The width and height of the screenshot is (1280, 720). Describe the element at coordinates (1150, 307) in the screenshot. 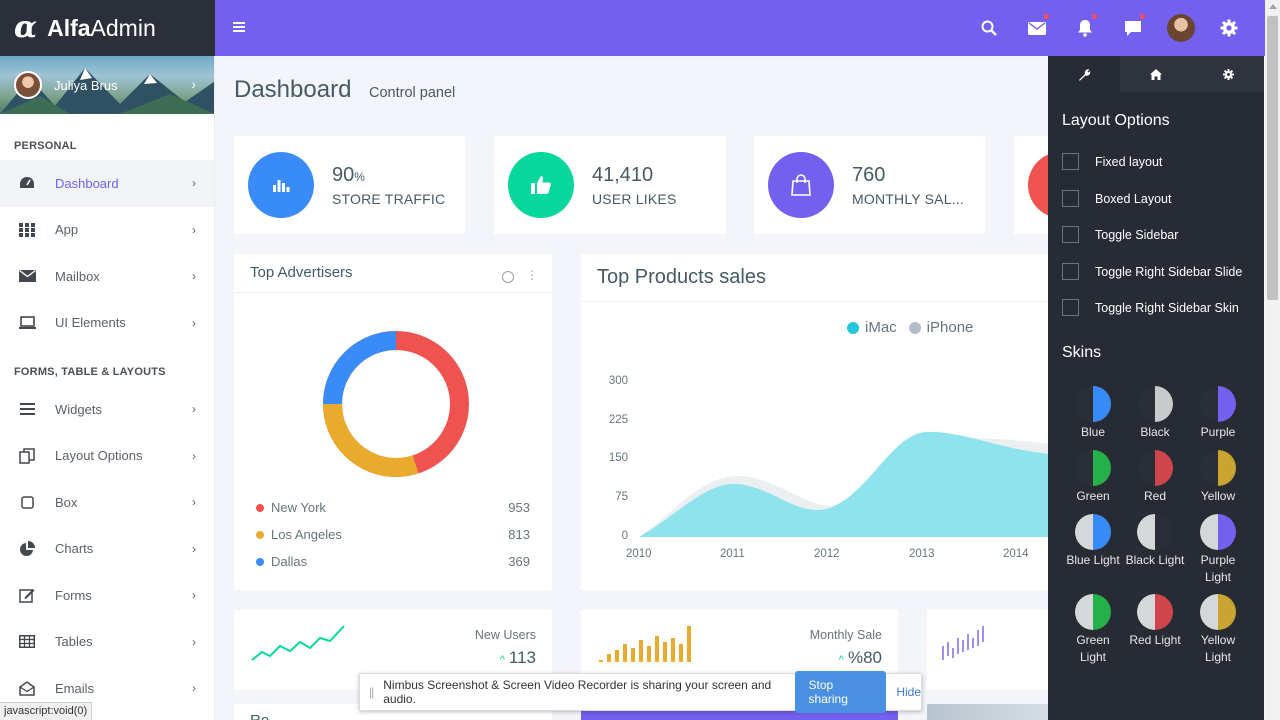

I see `option-toggle-right-sidebar-skin: Toggle Right Sidebar Skin` at that location.